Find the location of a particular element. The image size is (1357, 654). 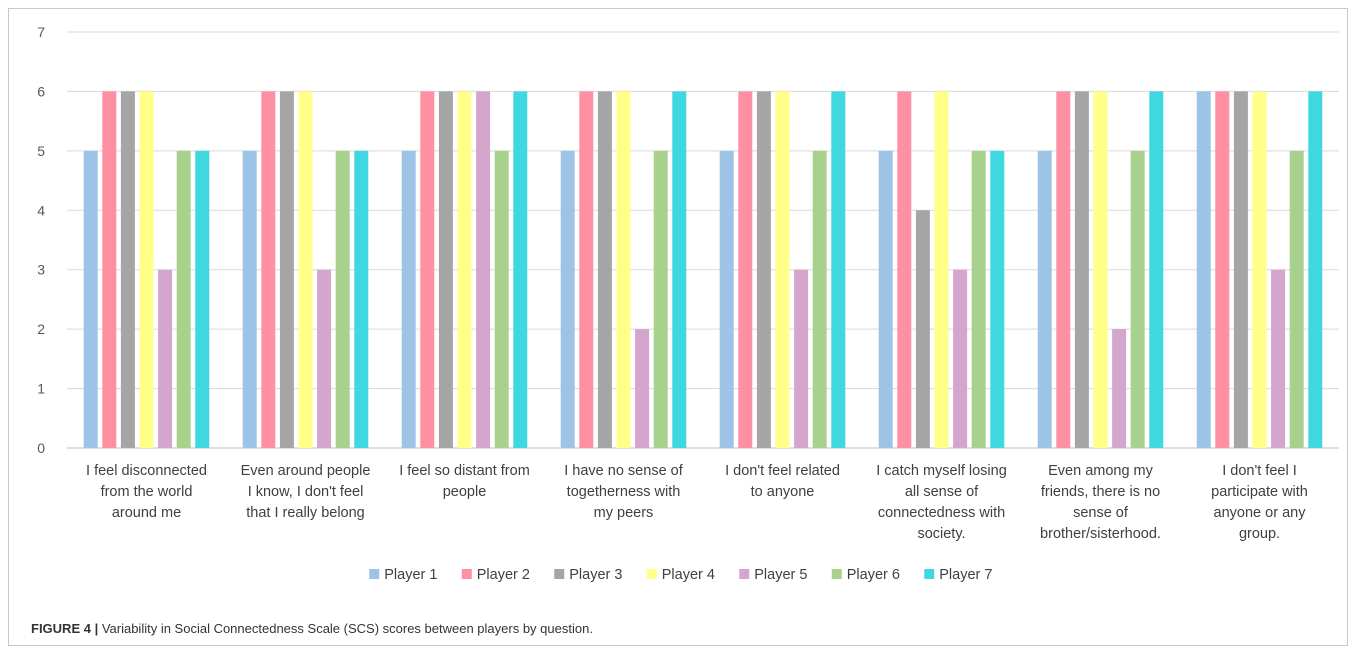

legend-label: Player 5 is located at coordinates (780, 575).